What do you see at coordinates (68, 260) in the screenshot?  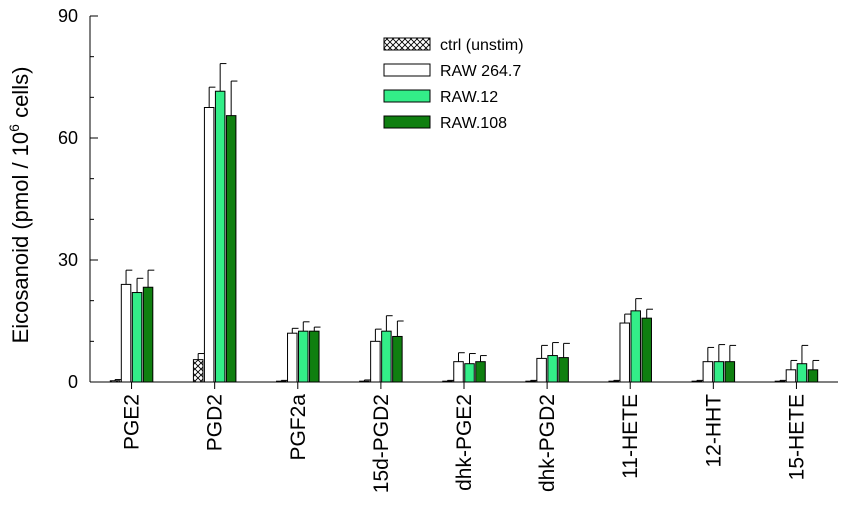 I see `y-tick-label: 30` at bounding box center [68, 260].